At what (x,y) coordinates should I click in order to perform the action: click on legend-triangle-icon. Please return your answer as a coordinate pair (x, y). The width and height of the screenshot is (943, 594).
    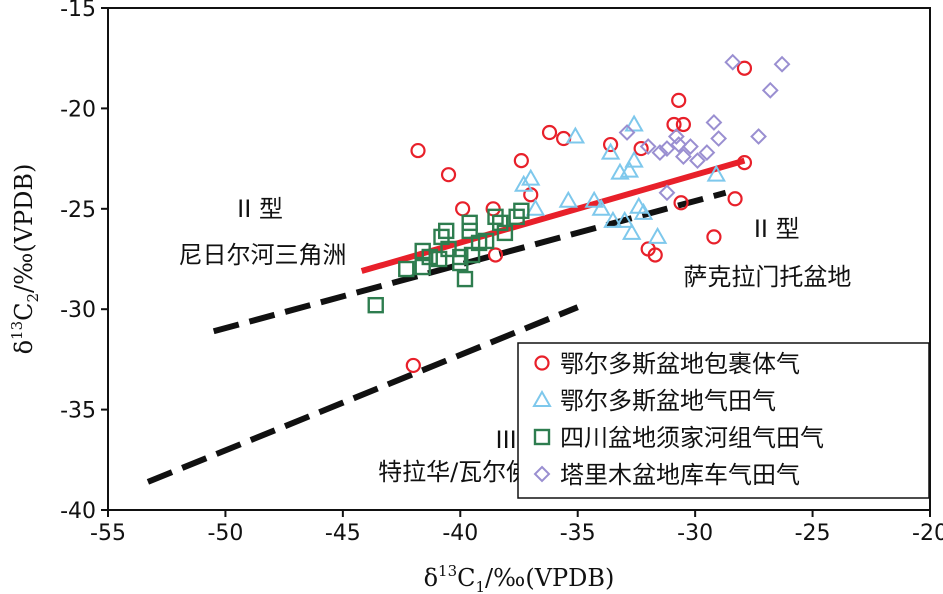
    Looking at the image, I should click on (542, 398).